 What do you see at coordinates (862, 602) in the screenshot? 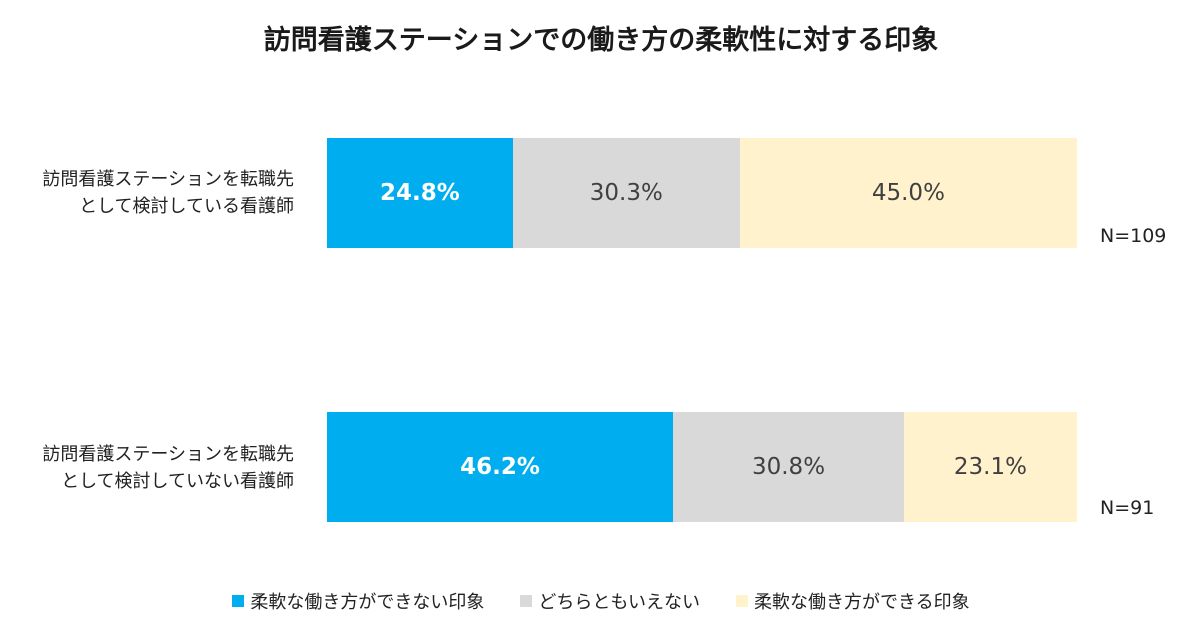
I see `legend-label: 柔軟な働き方ができる印象` at bounding box center [862, 602].